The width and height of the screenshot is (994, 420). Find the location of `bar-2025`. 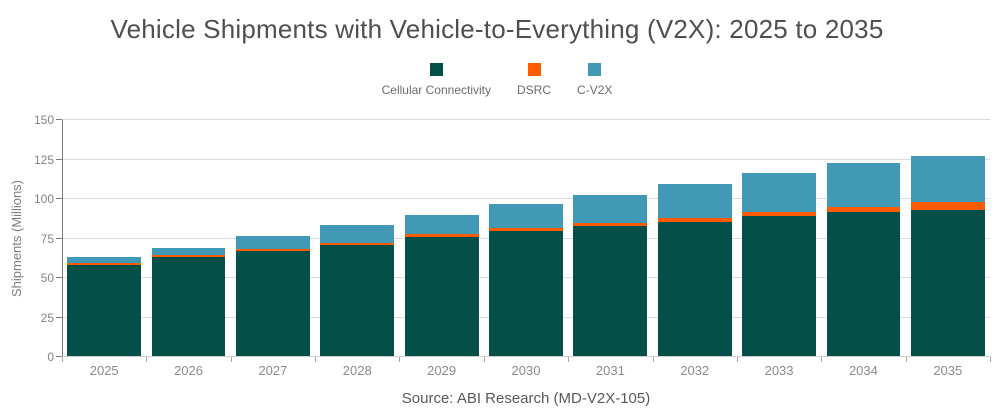

bar-2025 is located at coordinates (104, 238).